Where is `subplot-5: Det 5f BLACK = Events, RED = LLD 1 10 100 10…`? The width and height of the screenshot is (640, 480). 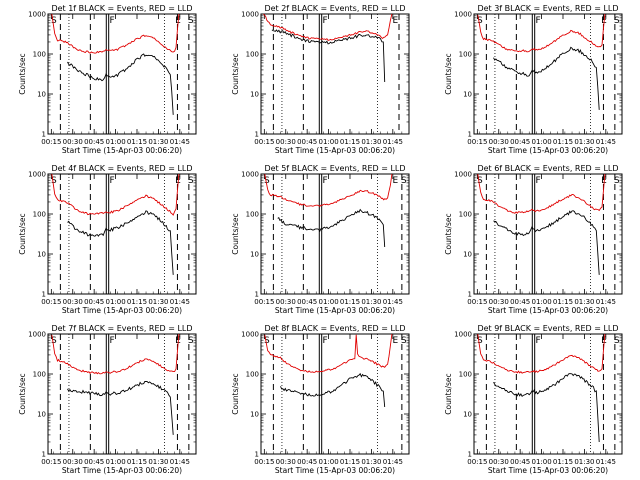
subplot-5: Det 5f BLACK = Events, RED = LLD 1 10 100 10… is located at coordinates (320, 239).